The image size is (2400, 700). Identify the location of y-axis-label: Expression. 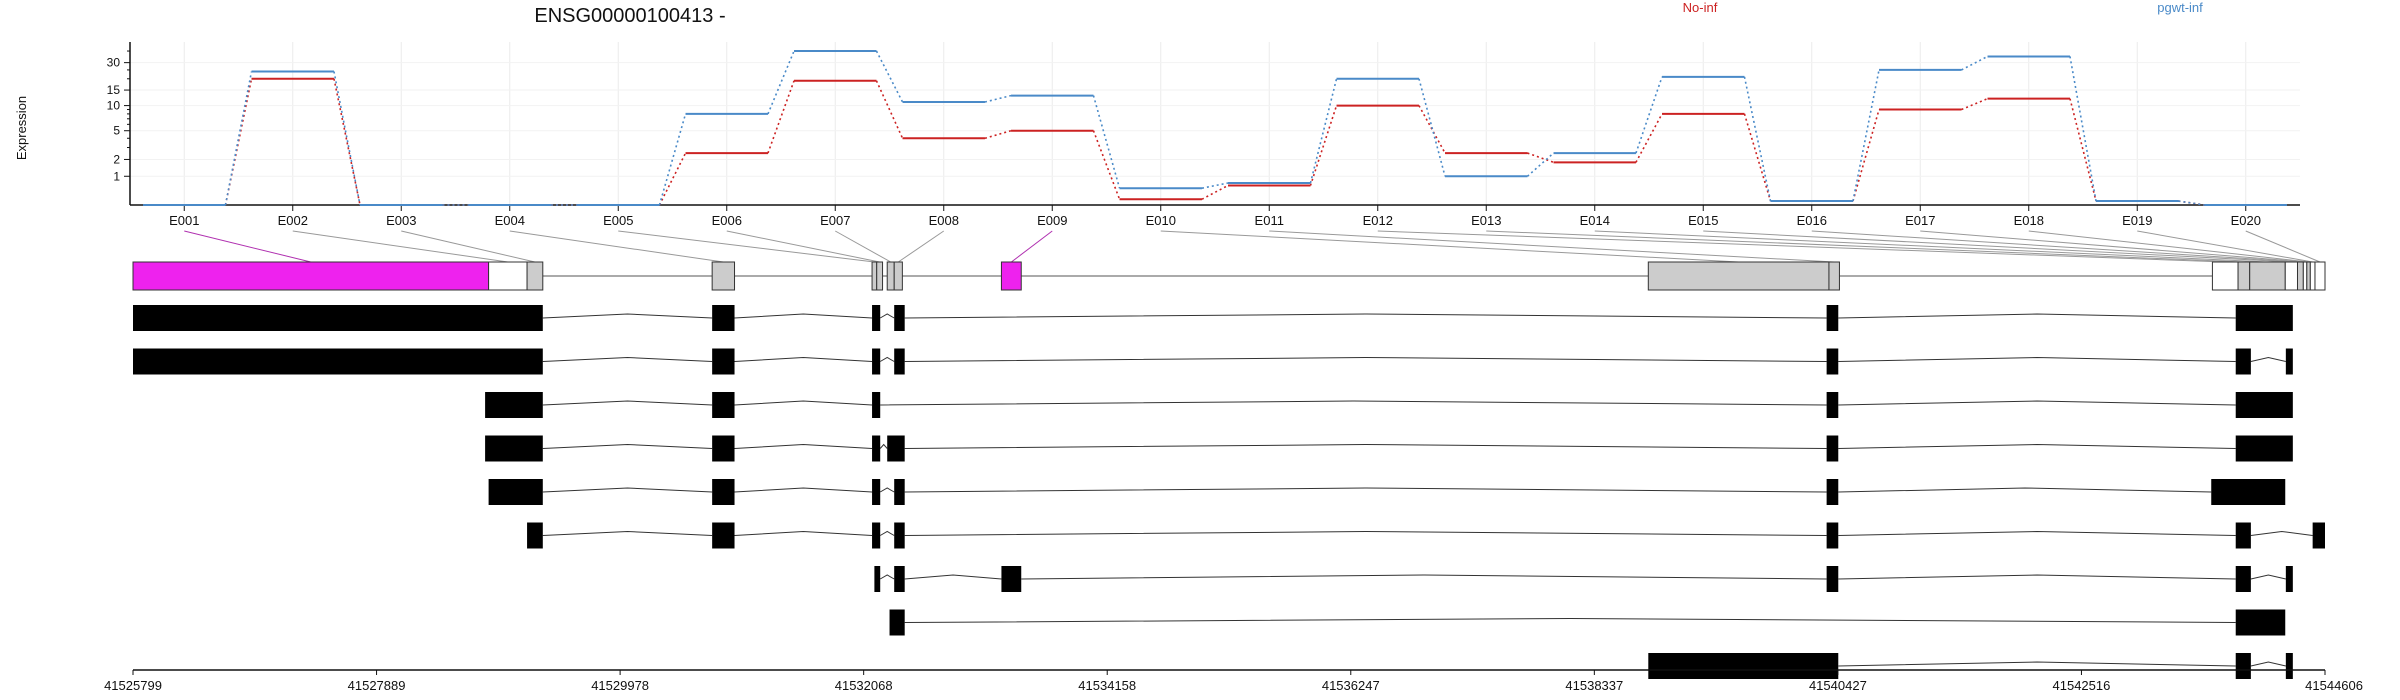
(21, 128).